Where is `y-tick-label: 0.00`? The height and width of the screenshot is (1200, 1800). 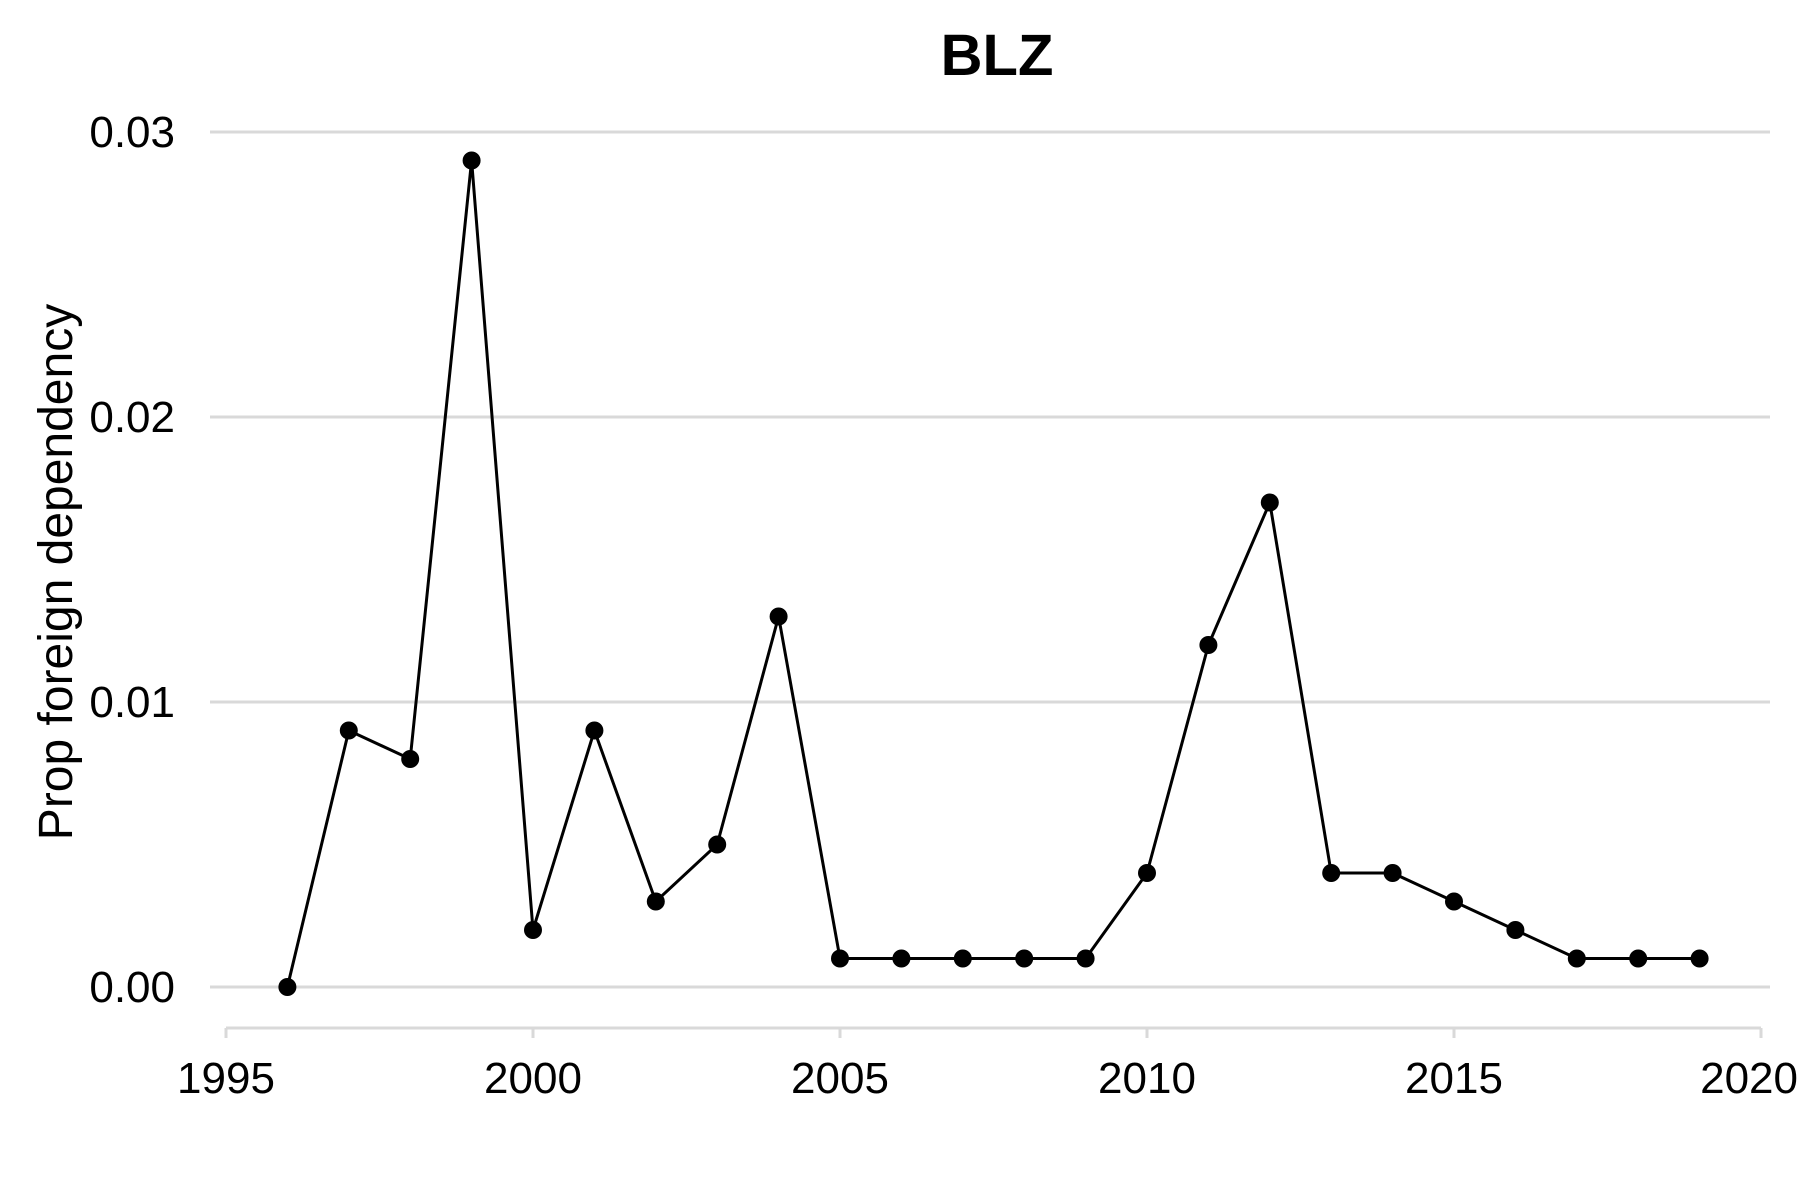 y-tick-label: 0.00 is located at coordinates (132, 987).